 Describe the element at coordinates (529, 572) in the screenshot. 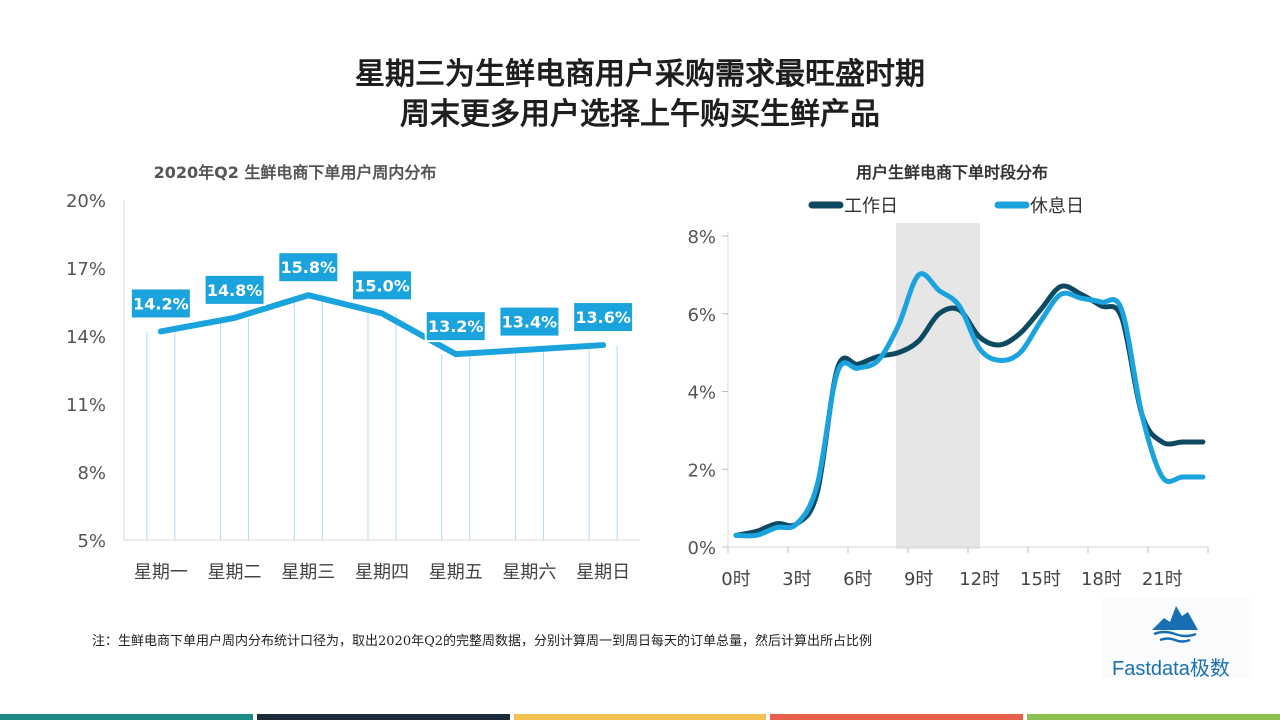

I see `left-x-tick-label: 星期六` at that location.